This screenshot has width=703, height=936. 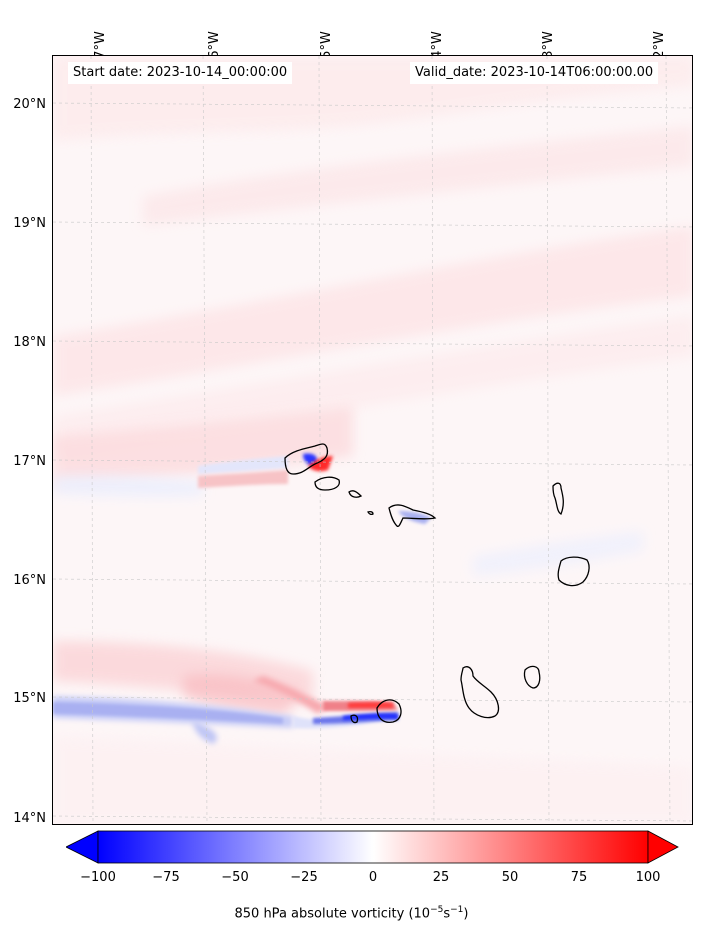 I want to click on colorbar-label: 850 hPa absolute vorticity (10−5s−1), so click(x=351, y=913).